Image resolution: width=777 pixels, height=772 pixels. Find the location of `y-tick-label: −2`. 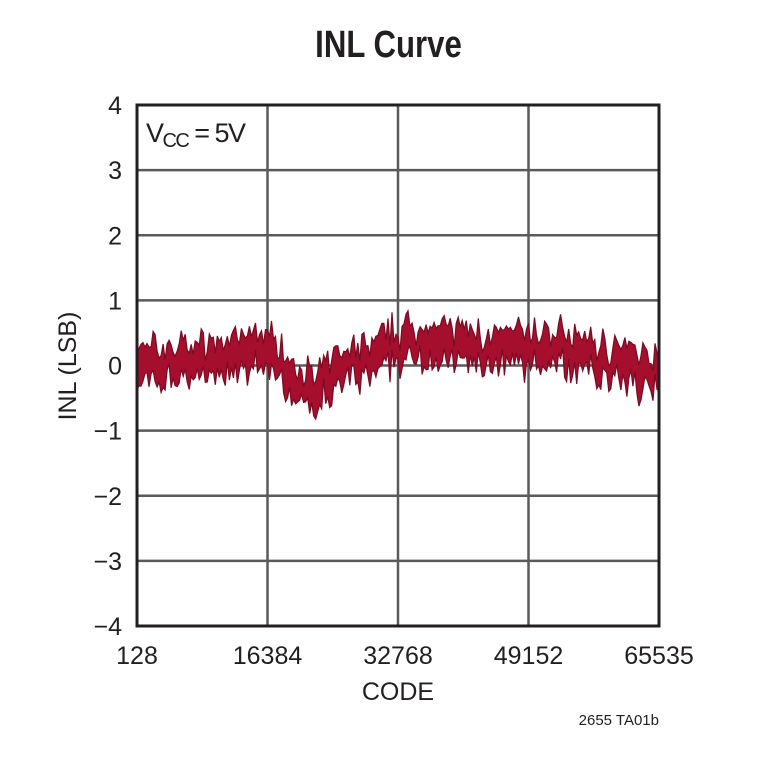

y-tick-label: −2 is located at coordinates (107, 497).